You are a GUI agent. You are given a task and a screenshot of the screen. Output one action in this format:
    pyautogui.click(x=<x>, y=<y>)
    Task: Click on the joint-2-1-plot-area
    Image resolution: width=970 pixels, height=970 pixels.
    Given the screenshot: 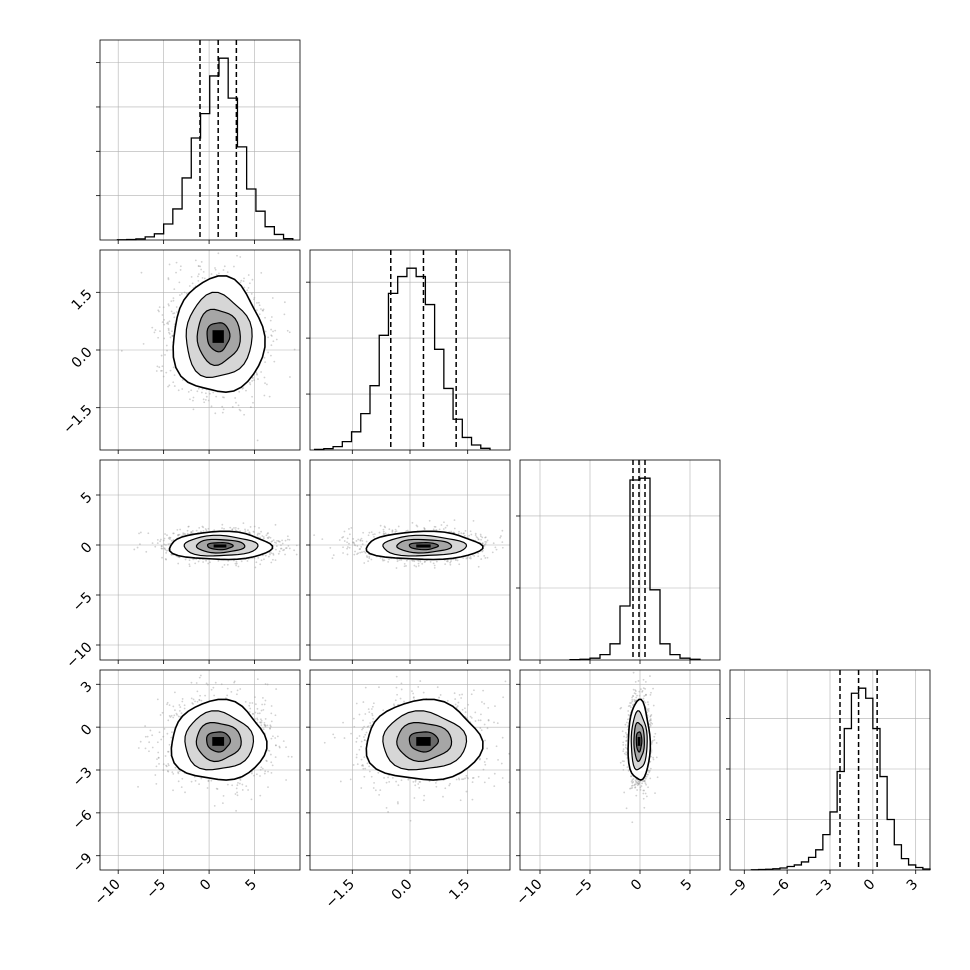 What is the action you would take?
    pyautogui.click(x=408, y=544)
    